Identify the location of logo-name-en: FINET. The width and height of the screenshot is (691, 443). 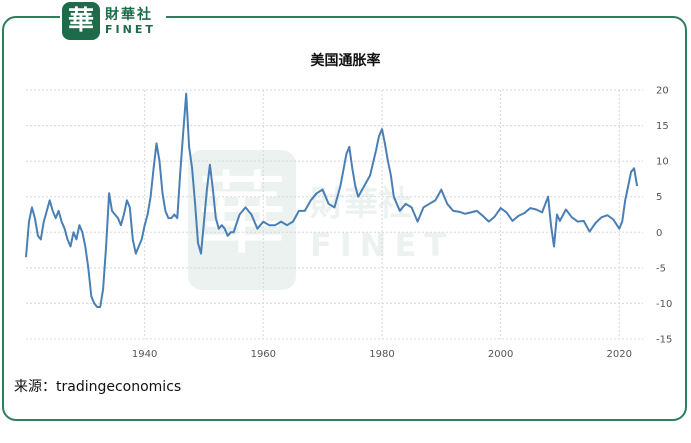
(130, 29).